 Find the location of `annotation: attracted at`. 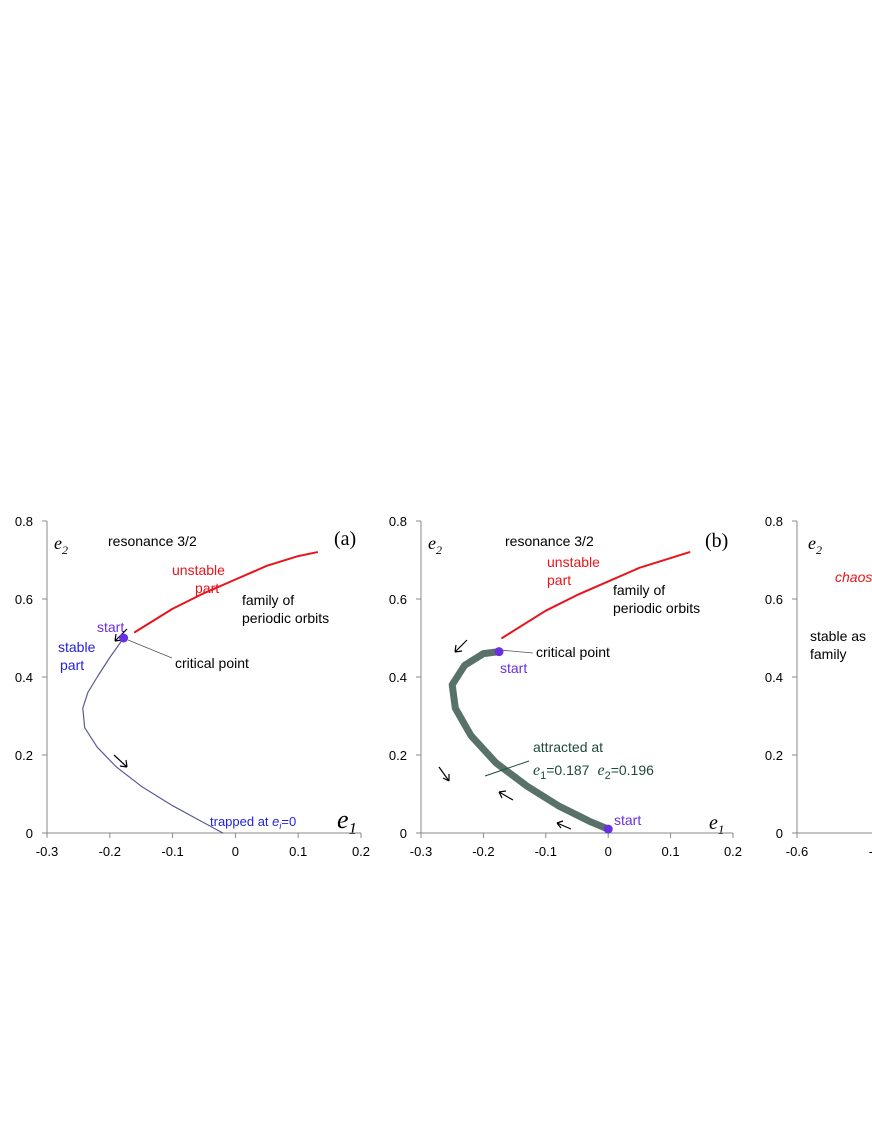

annotation: attracted at is located at coordinates (568, 747).